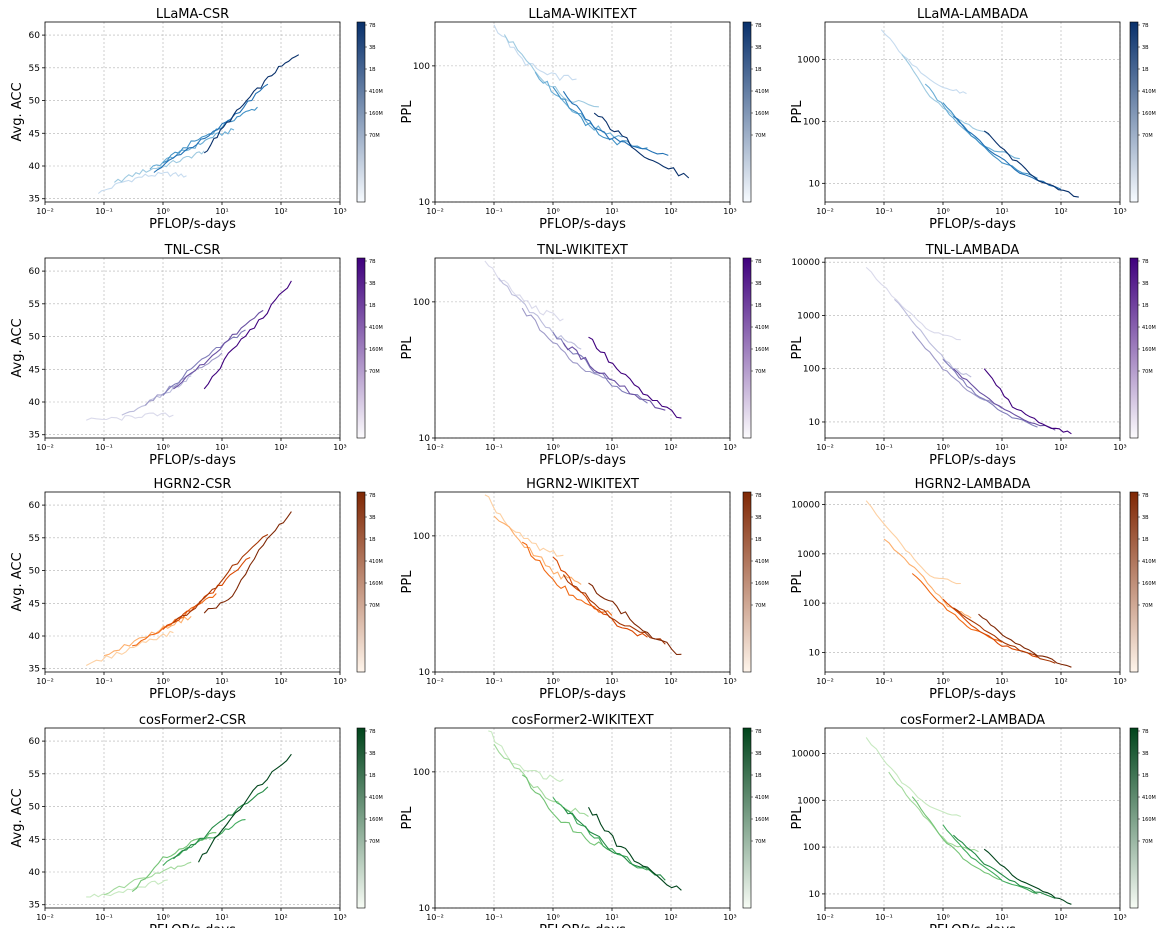 This screenshot has width=1164, height=928. What do you see at coordinates (797, 112) in the screenshot?
I see `y-axis-label: PPL` at bounding box center [797, 112].